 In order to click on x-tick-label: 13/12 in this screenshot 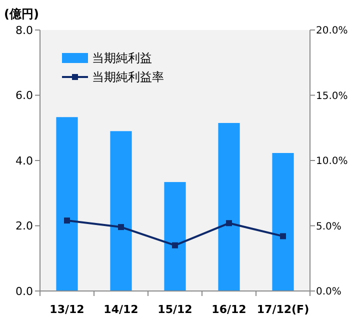, I will do `click(67, 309)`.